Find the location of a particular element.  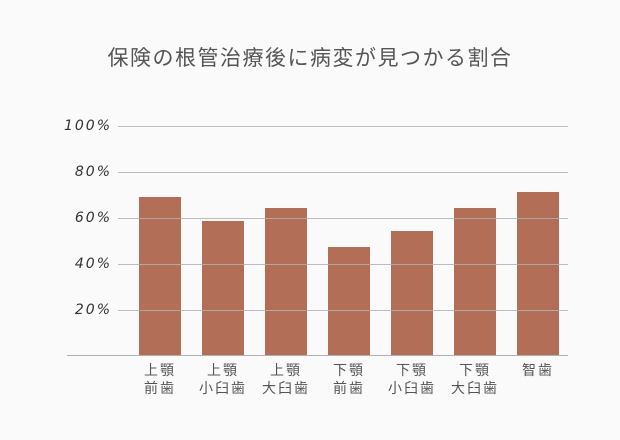

x-axis-baseline is located at coordinates (317, 355).